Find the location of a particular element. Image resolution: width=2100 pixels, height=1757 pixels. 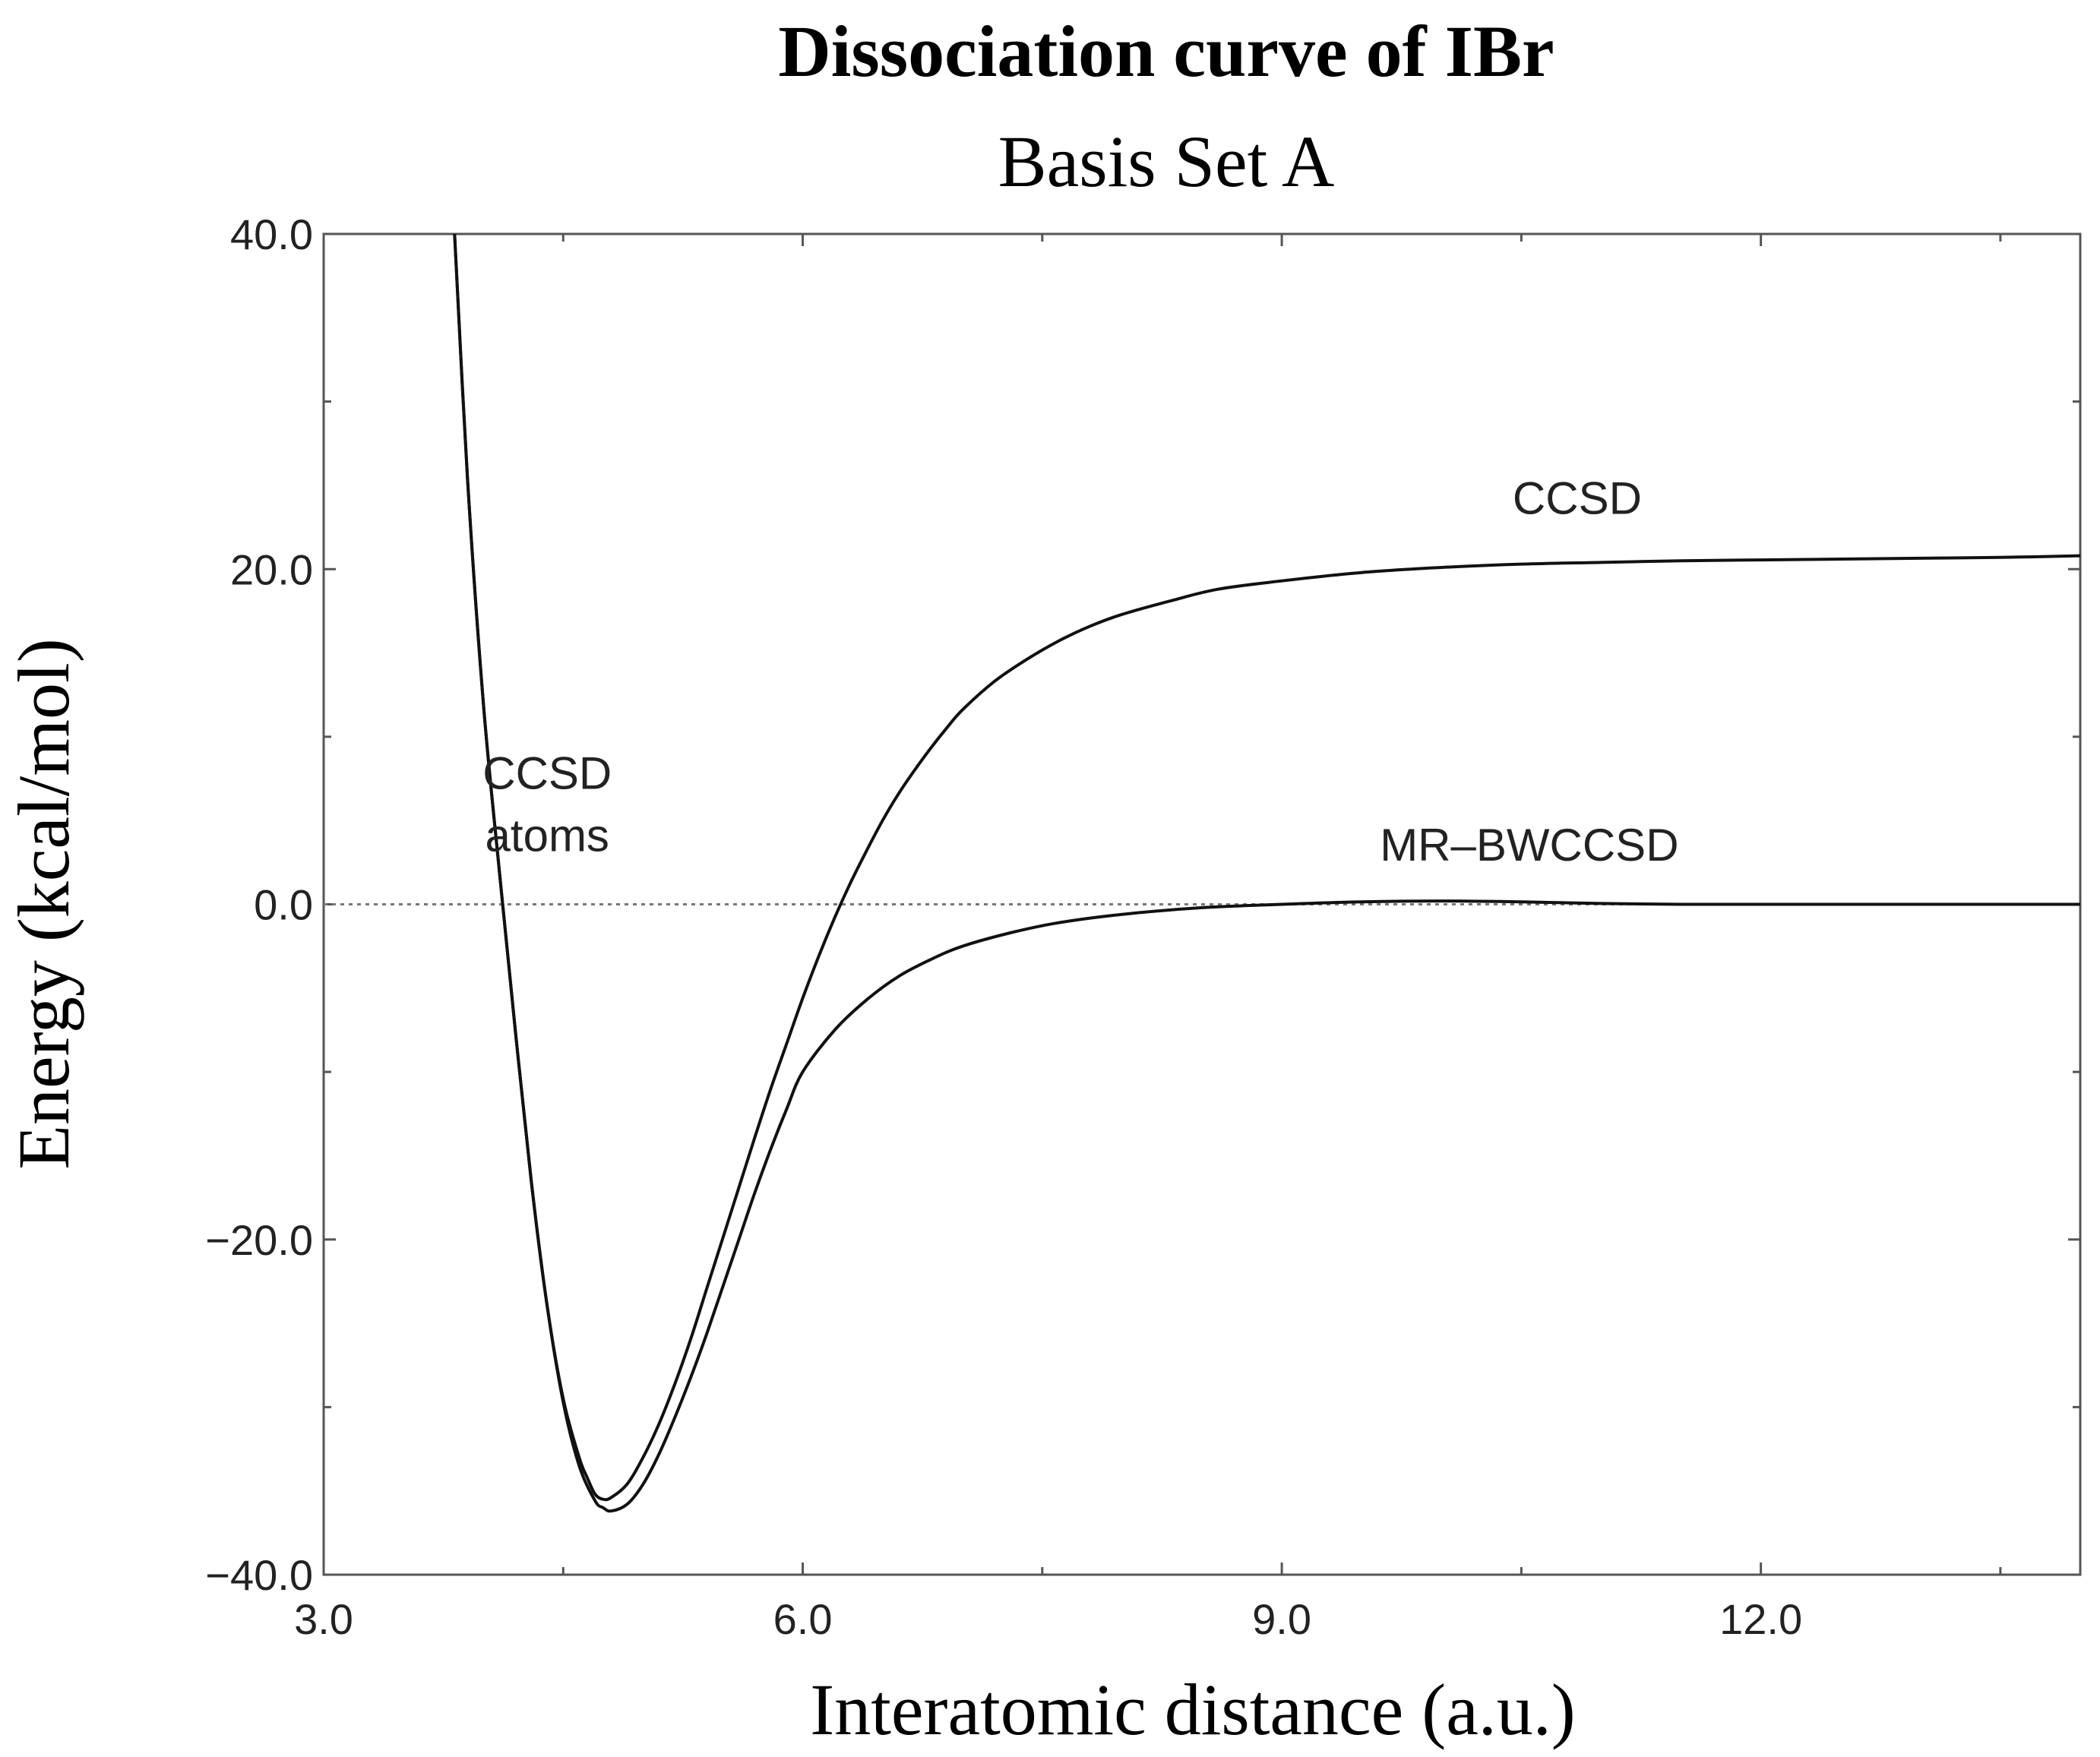

annotation-mr-bwccsd: MR–BWCCSD is located at coordinates (1529, 845).